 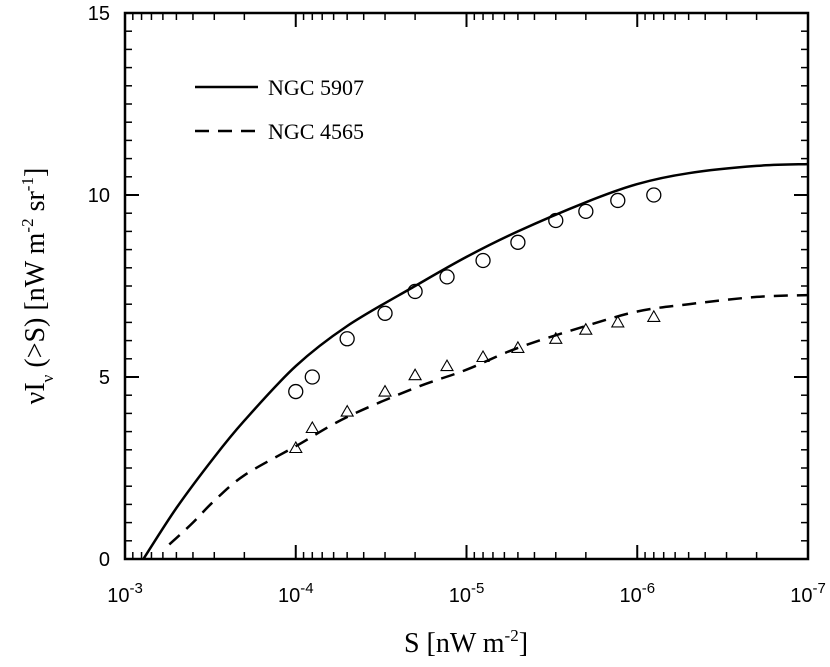 What do you see at coordinates (37, 286) in the screenshot?
I see `y-axis-title: νIν (>S) [nW m-2 sr-1]` at bounding box center [37, 286].